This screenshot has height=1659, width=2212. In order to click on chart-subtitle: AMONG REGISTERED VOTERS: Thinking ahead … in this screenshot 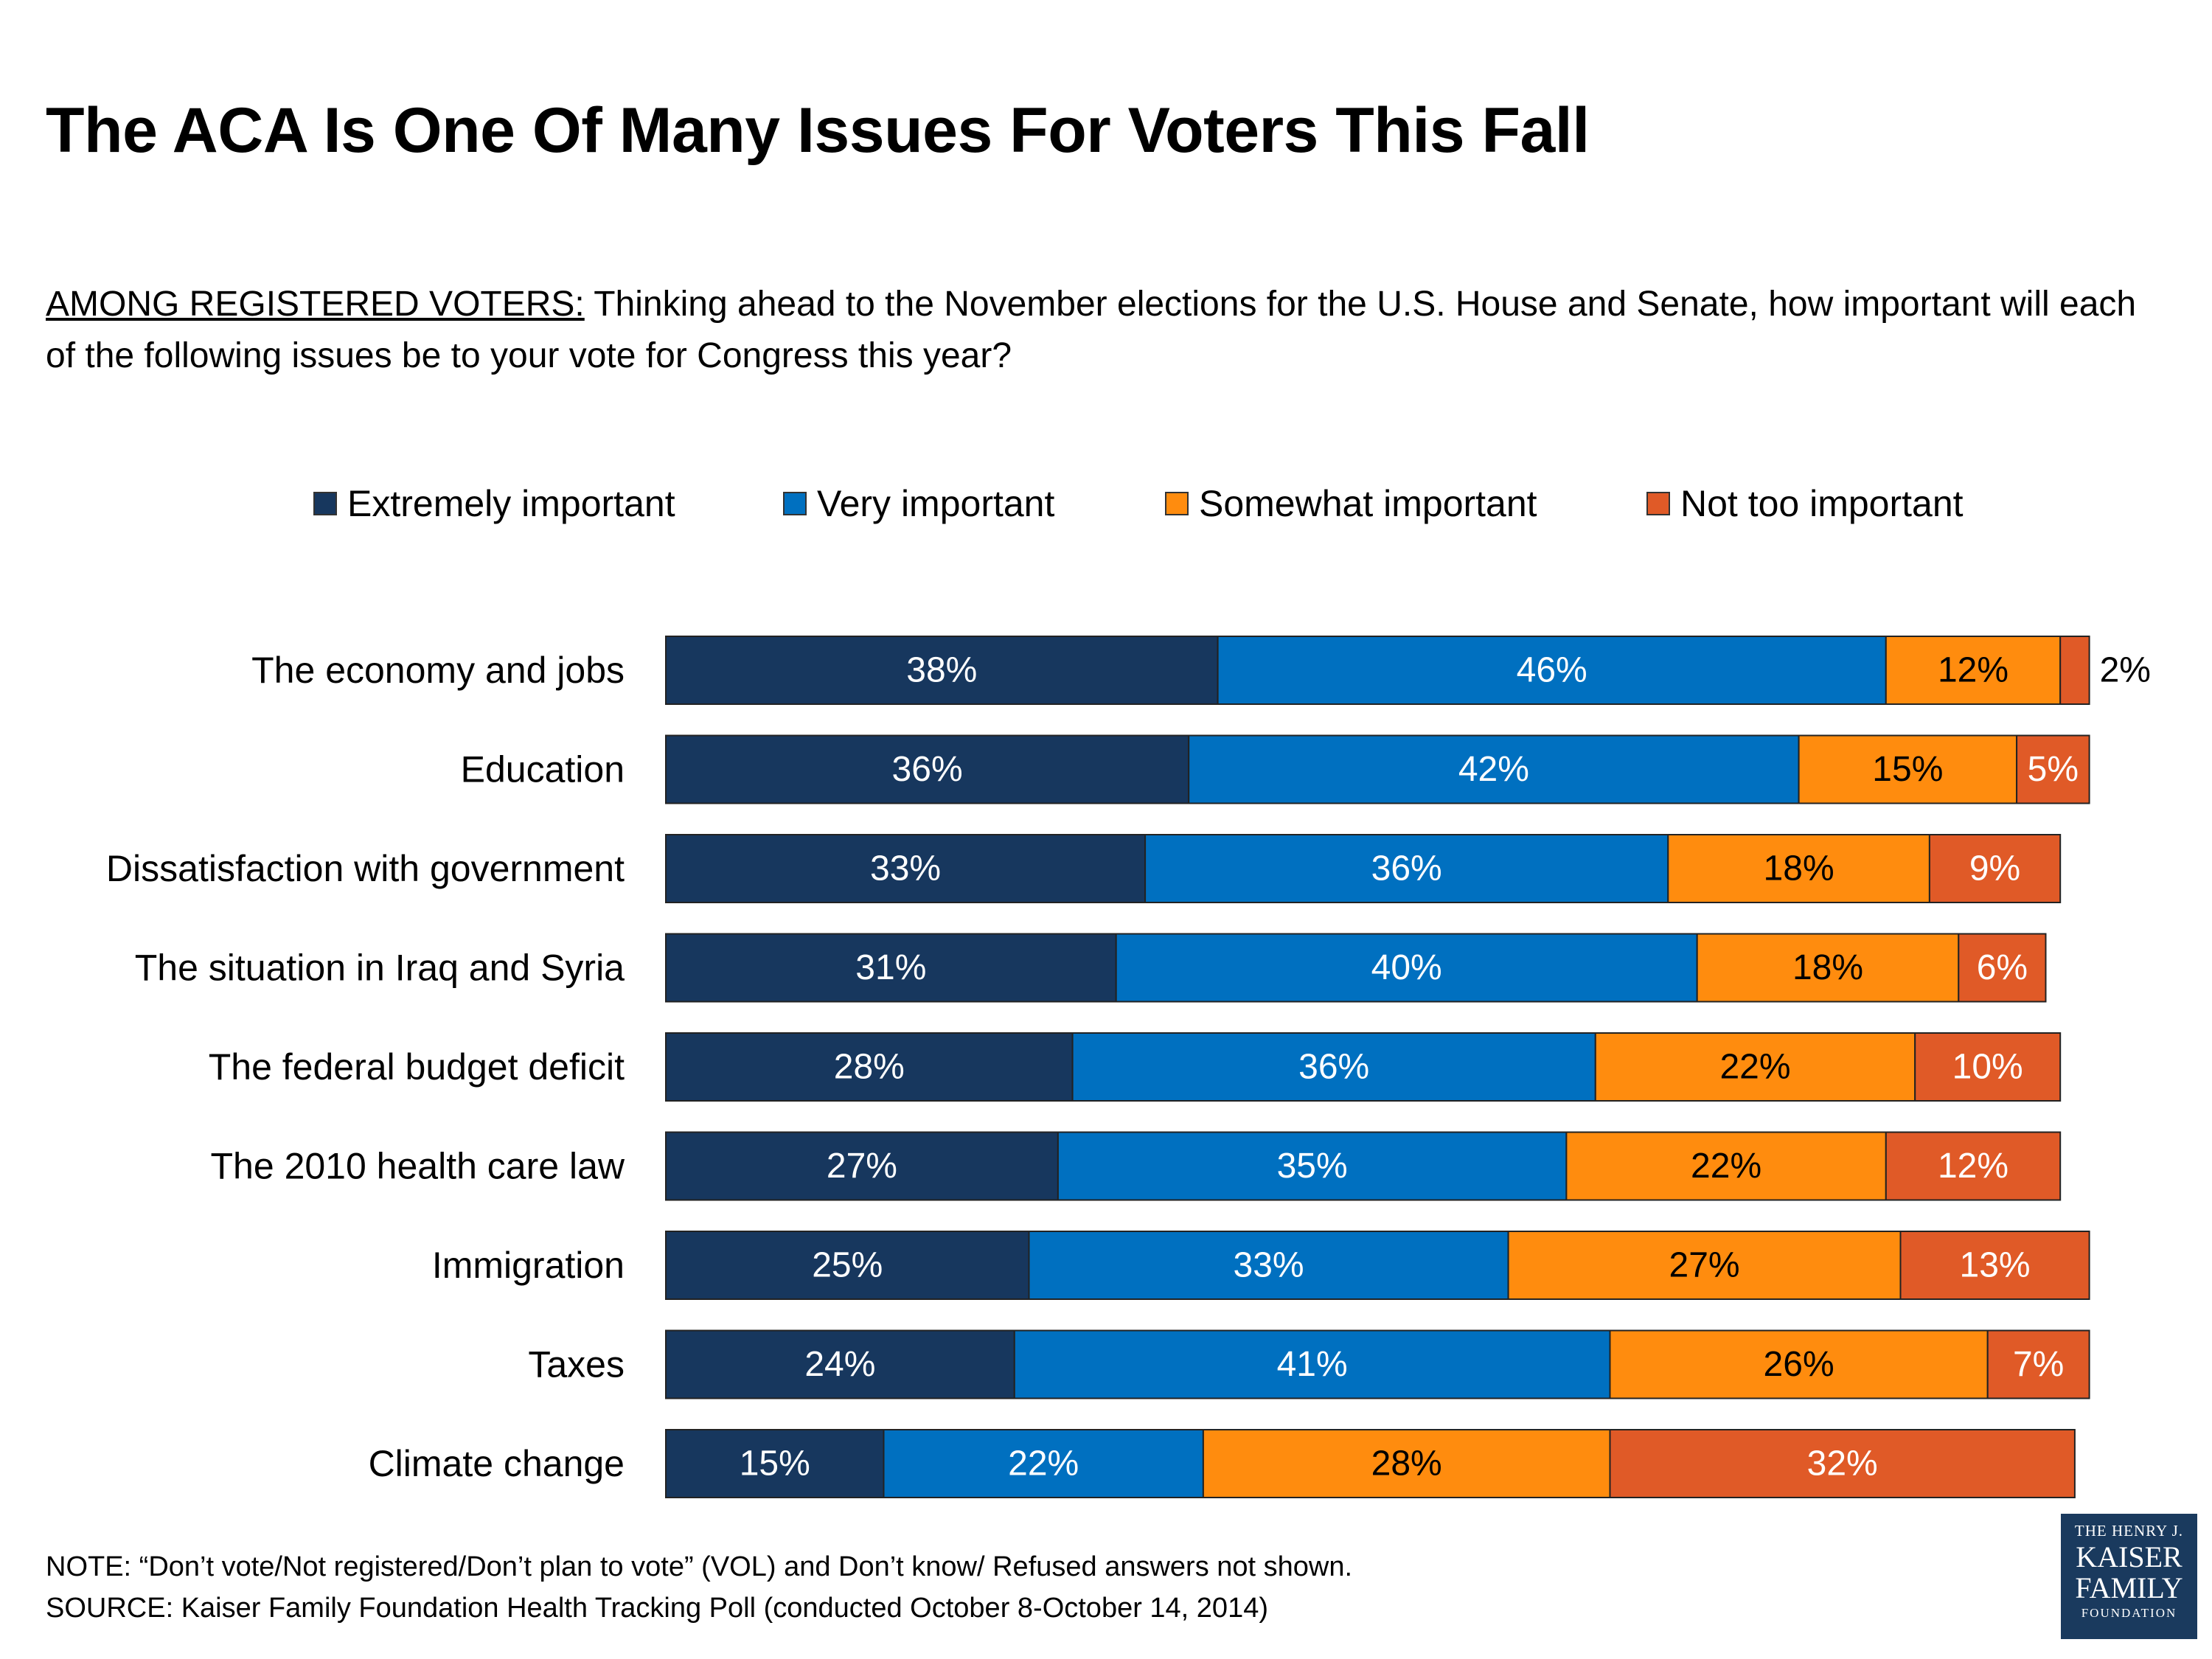, I will do `click(1107, 330)`.